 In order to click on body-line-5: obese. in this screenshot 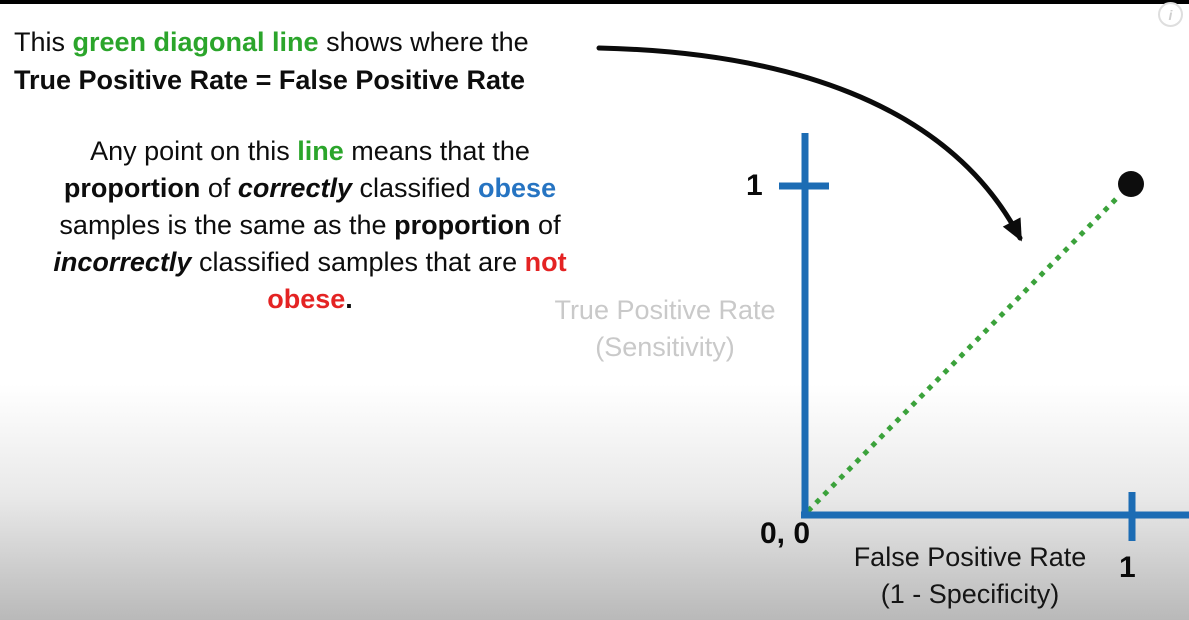, I will do `click(310, 299)`.